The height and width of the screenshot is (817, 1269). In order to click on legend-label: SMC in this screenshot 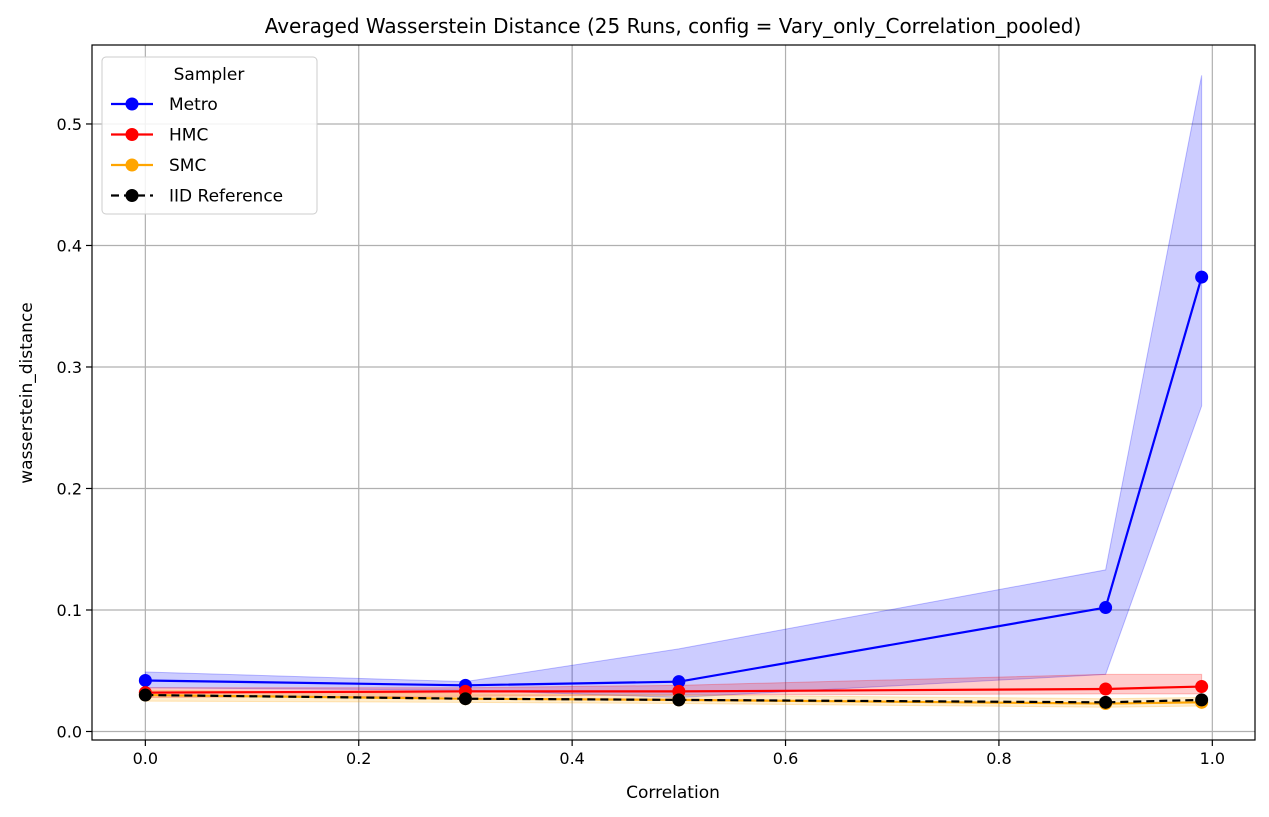, I will do `click(187, 166)`.